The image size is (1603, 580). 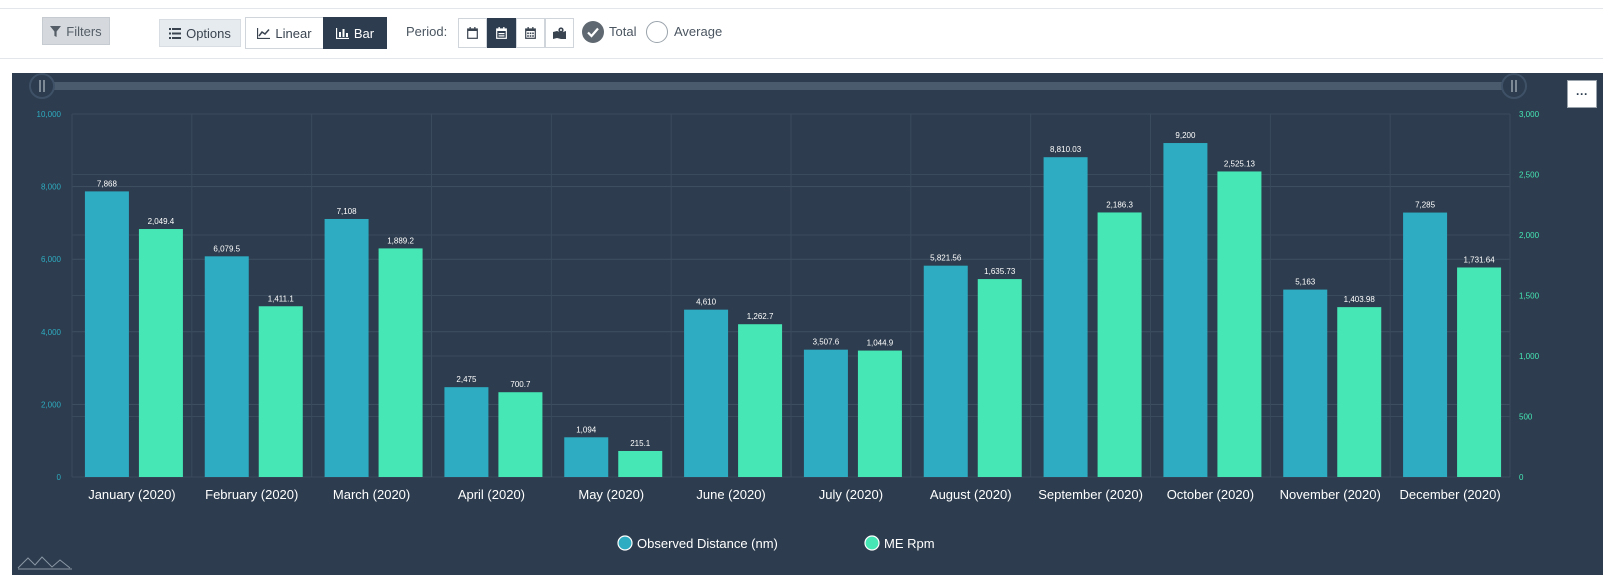 I want to click on chart-scrollbar, so click(x=778, y=86).